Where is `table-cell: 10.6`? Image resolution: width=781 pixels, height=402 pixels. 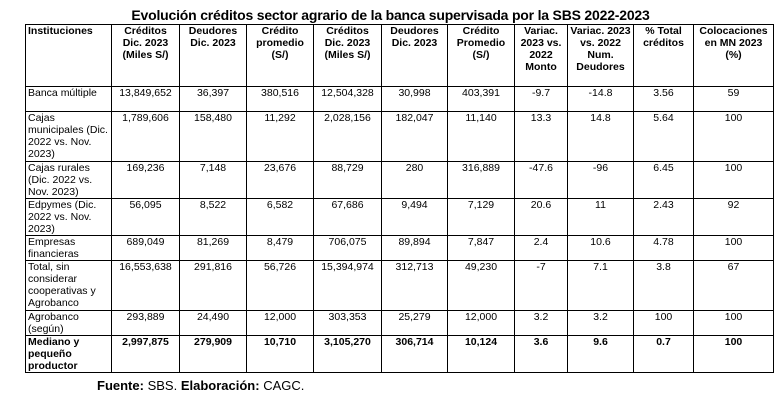
table-cell: 10.6 is located at coordinates (600, 248).